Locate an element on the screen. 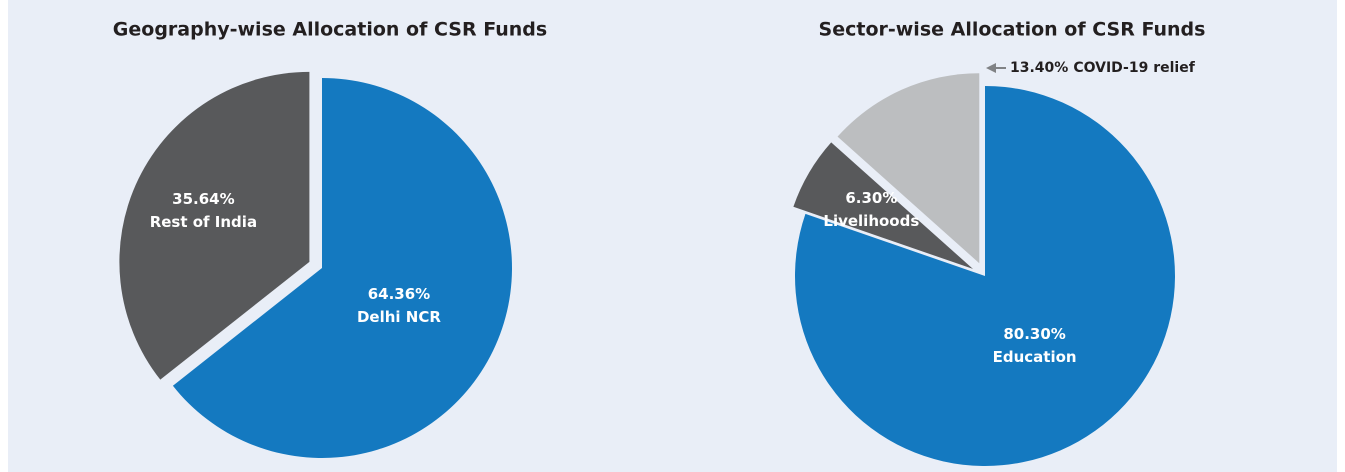 Image resolution: width=1345 pixels, height=472 pixels. category-label: Education is located at coordinates (1035, 357).